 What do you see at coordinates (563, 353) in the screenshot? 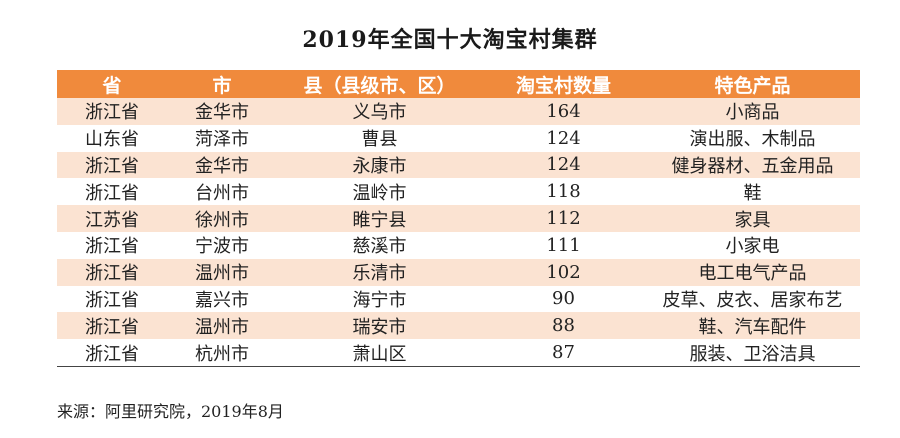
I see `cell-village-count: 87` at bounding box center [563, 353].